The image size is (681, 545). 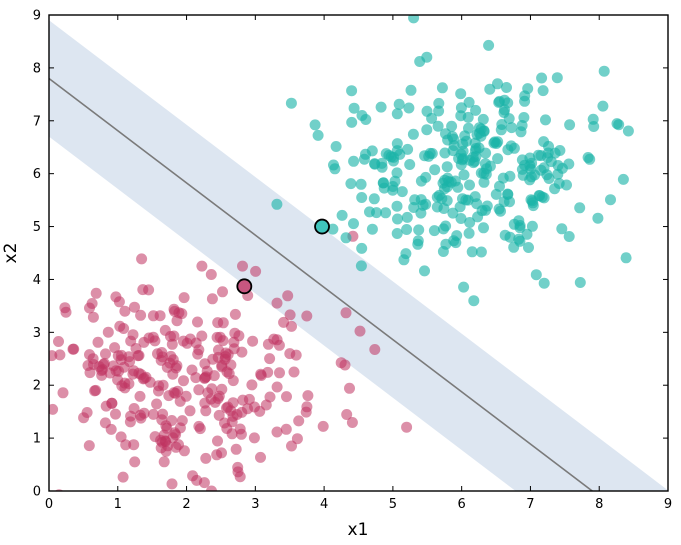 What do you see at coordinates (37, 439) in the screenshot?
I see `y-tick-label: 1` at bounding box center [37, 439].